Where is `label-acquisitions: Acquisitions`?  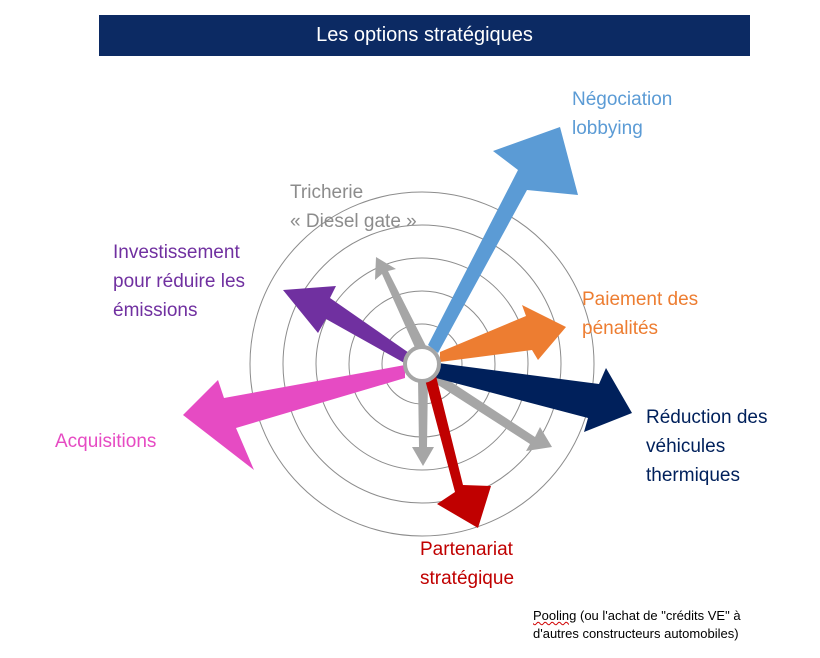
label-acquisitions: Acquisitions is located at coordinates (105, 441).